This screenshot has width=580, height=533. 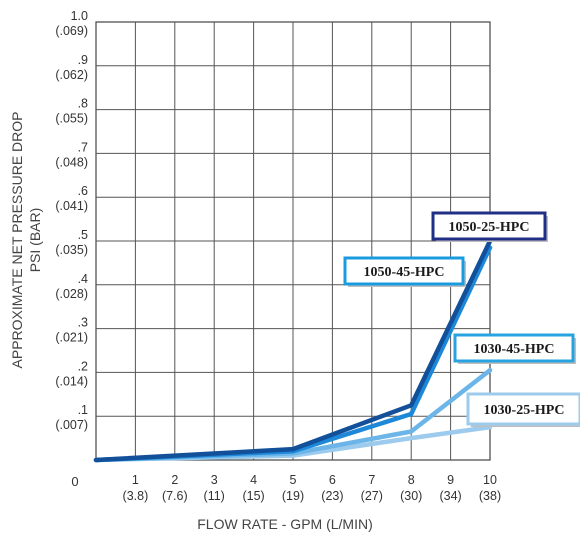 What do you see at coordinates (490, 496) in the screenshot?
I see `x-tick-sublabel: (38)` at bounding box center [490, 496].